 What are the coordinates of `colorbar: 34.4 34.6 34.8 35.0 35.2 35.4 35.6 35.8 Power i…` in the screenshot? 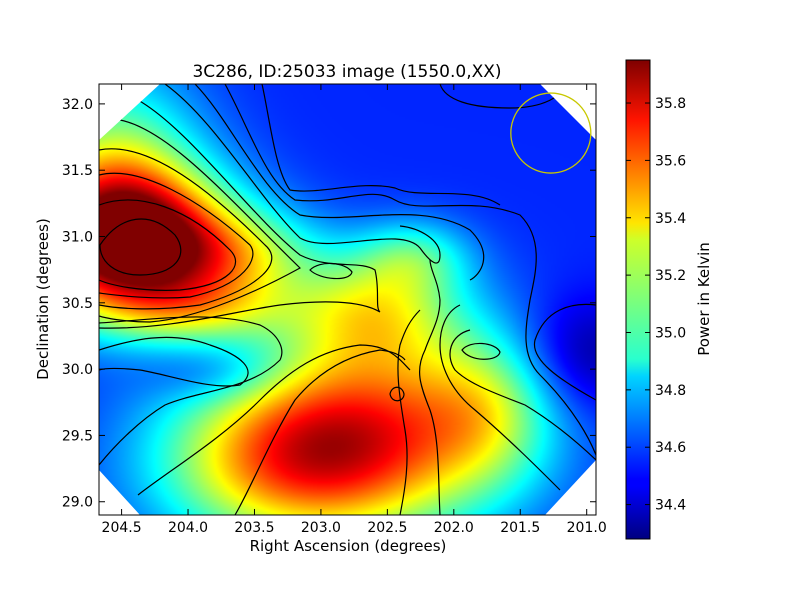 It's located at (669, 299).